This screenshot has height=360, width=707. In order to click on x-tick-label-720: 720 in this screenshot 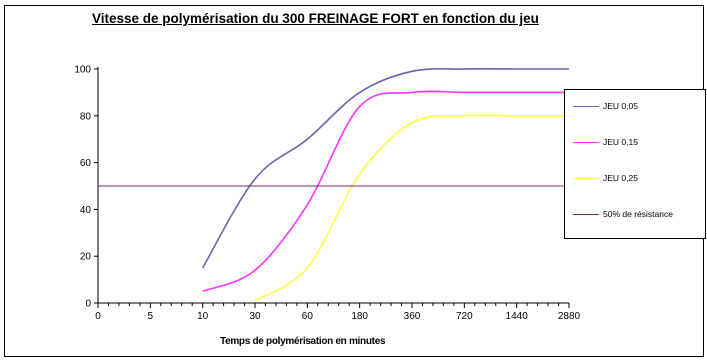, I will do `click(464, 316)`.